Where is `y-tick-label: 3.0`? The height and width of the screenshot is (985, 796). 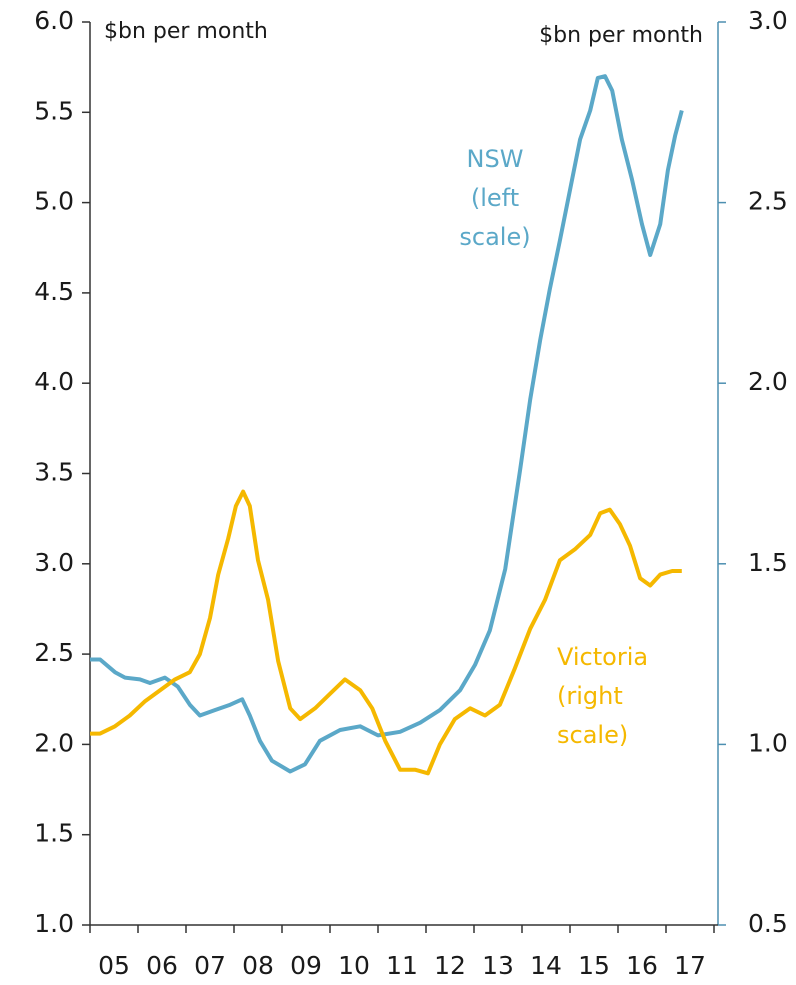 y-tick-label: 3.0 is located at coordinates (54, 562).